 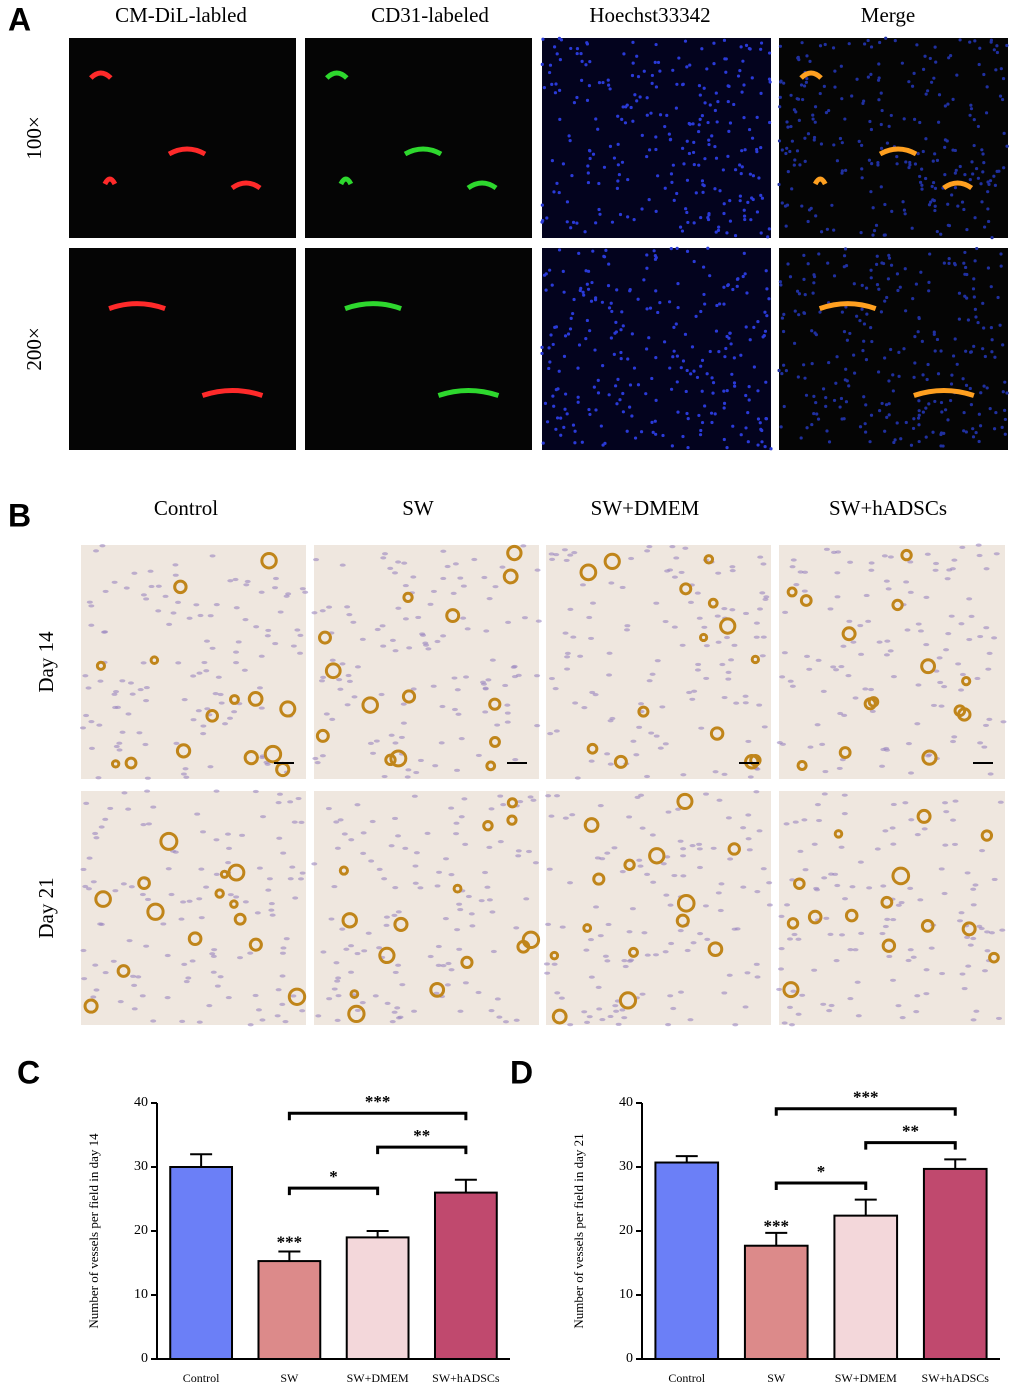 What do you see at coordinates (101, 75) in the screenshot?
I see `vessel-signal` at bounding box center [101, 75].